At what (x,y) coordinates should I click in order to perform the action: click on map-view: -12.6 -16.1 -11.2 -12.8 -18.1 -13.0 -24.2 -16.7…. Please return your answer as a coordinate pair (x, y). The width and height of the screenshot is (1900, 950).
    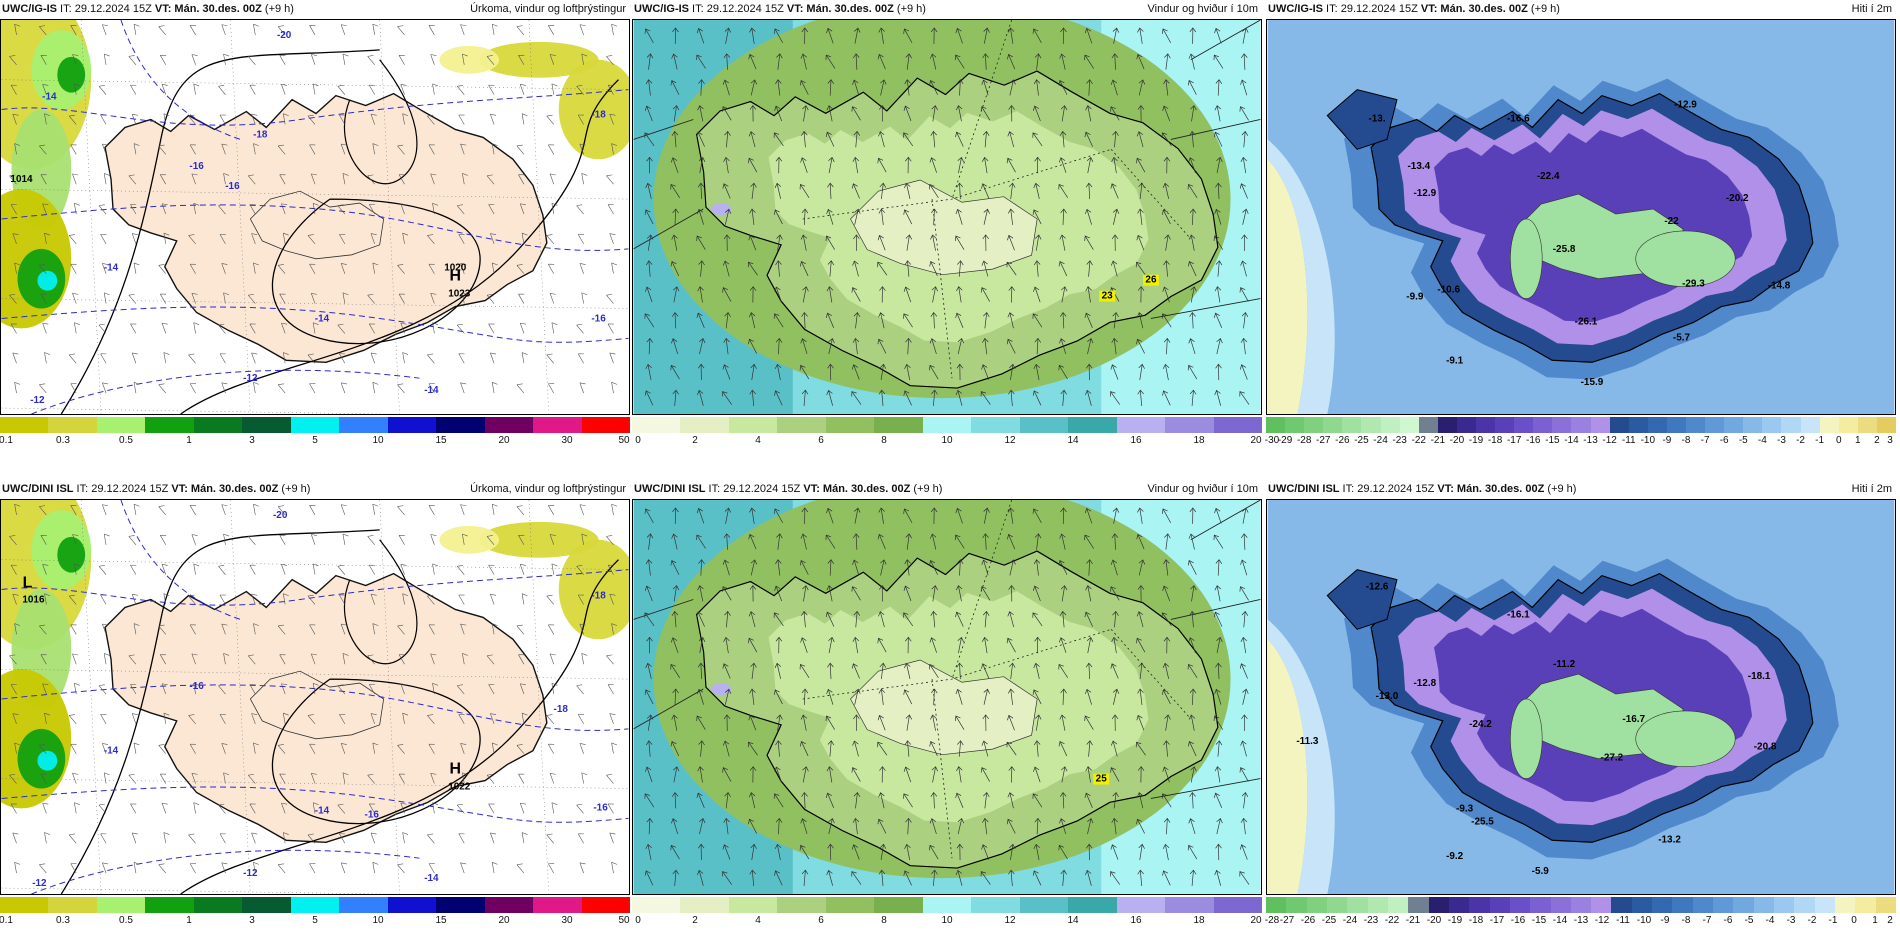
    Looking at the image, I should click on (1581, 697).